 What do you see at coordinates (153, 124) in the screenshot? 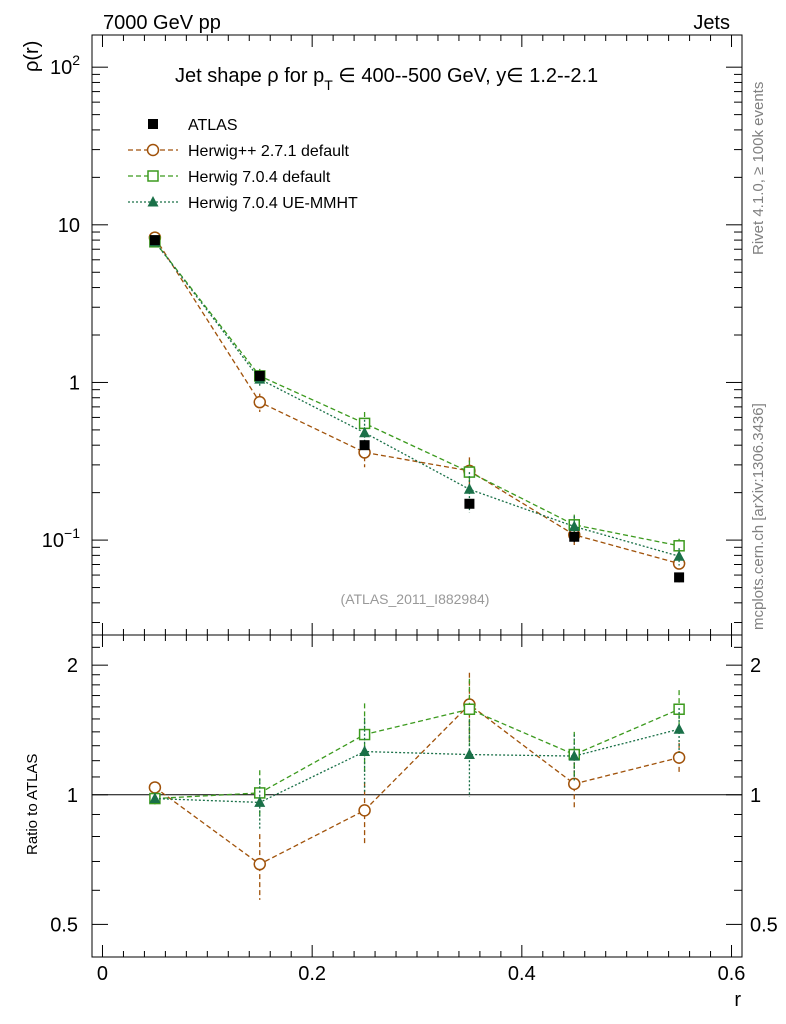
I see `legend-marker-atlas` at bounding box center [153, 124].